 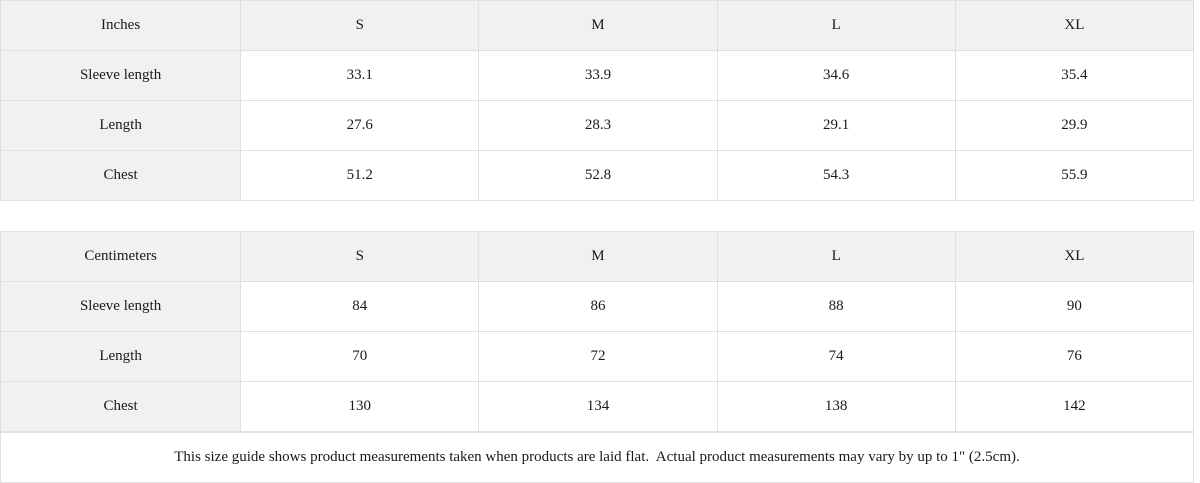 What do you see at coordinates (1074, 306) in the screenshot?
I see `measurement-value: 90` at bounding box center [1074, 306].